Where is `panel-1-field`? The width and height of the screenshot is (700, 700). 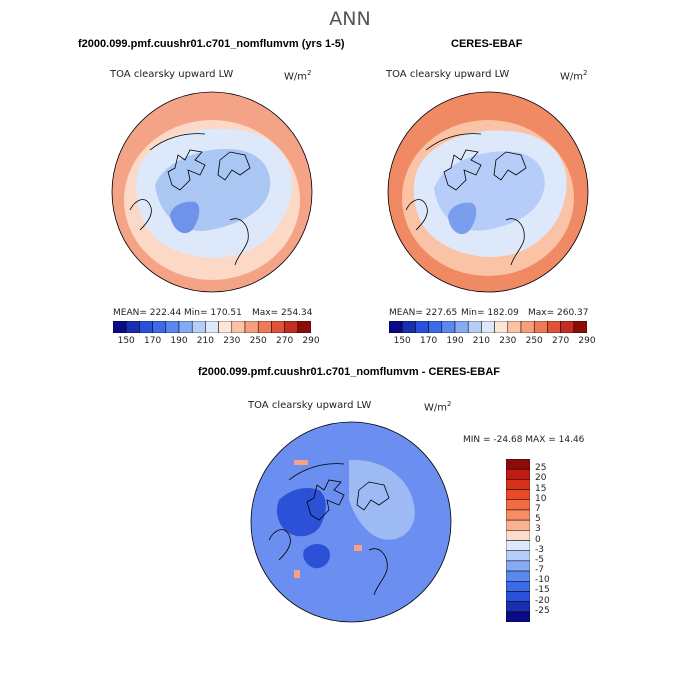
panel-1-field is located at coordinates (212, 192).